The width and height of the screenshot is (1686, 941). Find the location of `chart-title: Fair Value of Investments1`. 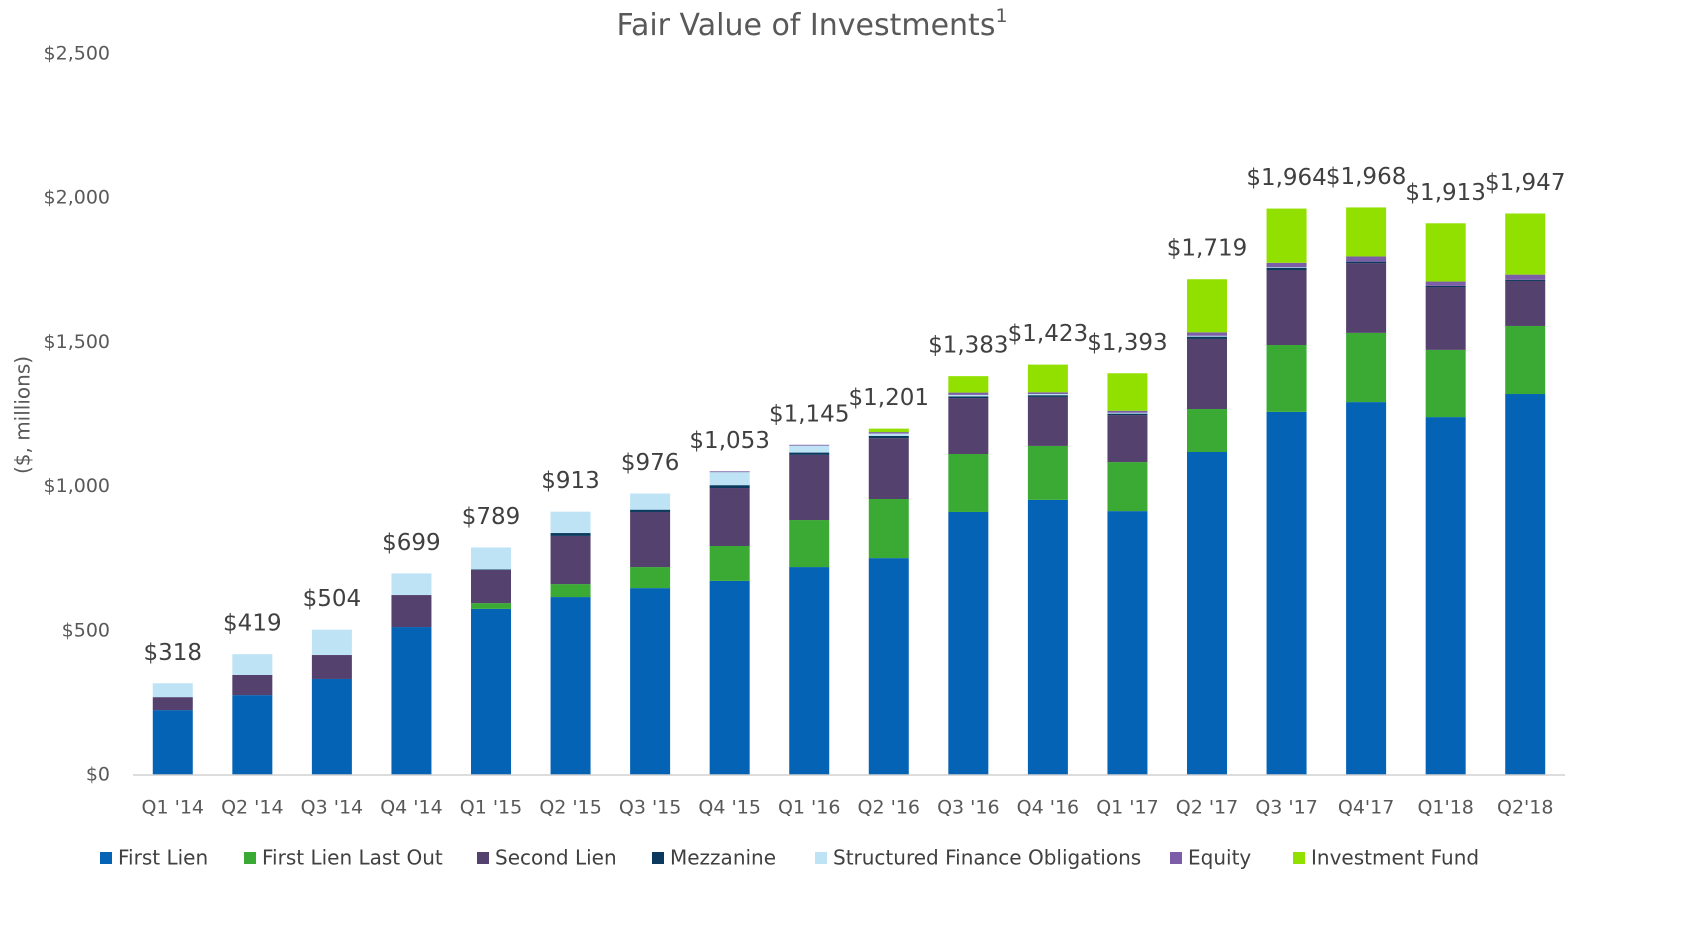

chart-title: Fair Value of Investments1 is located at coordinates (811, 24).